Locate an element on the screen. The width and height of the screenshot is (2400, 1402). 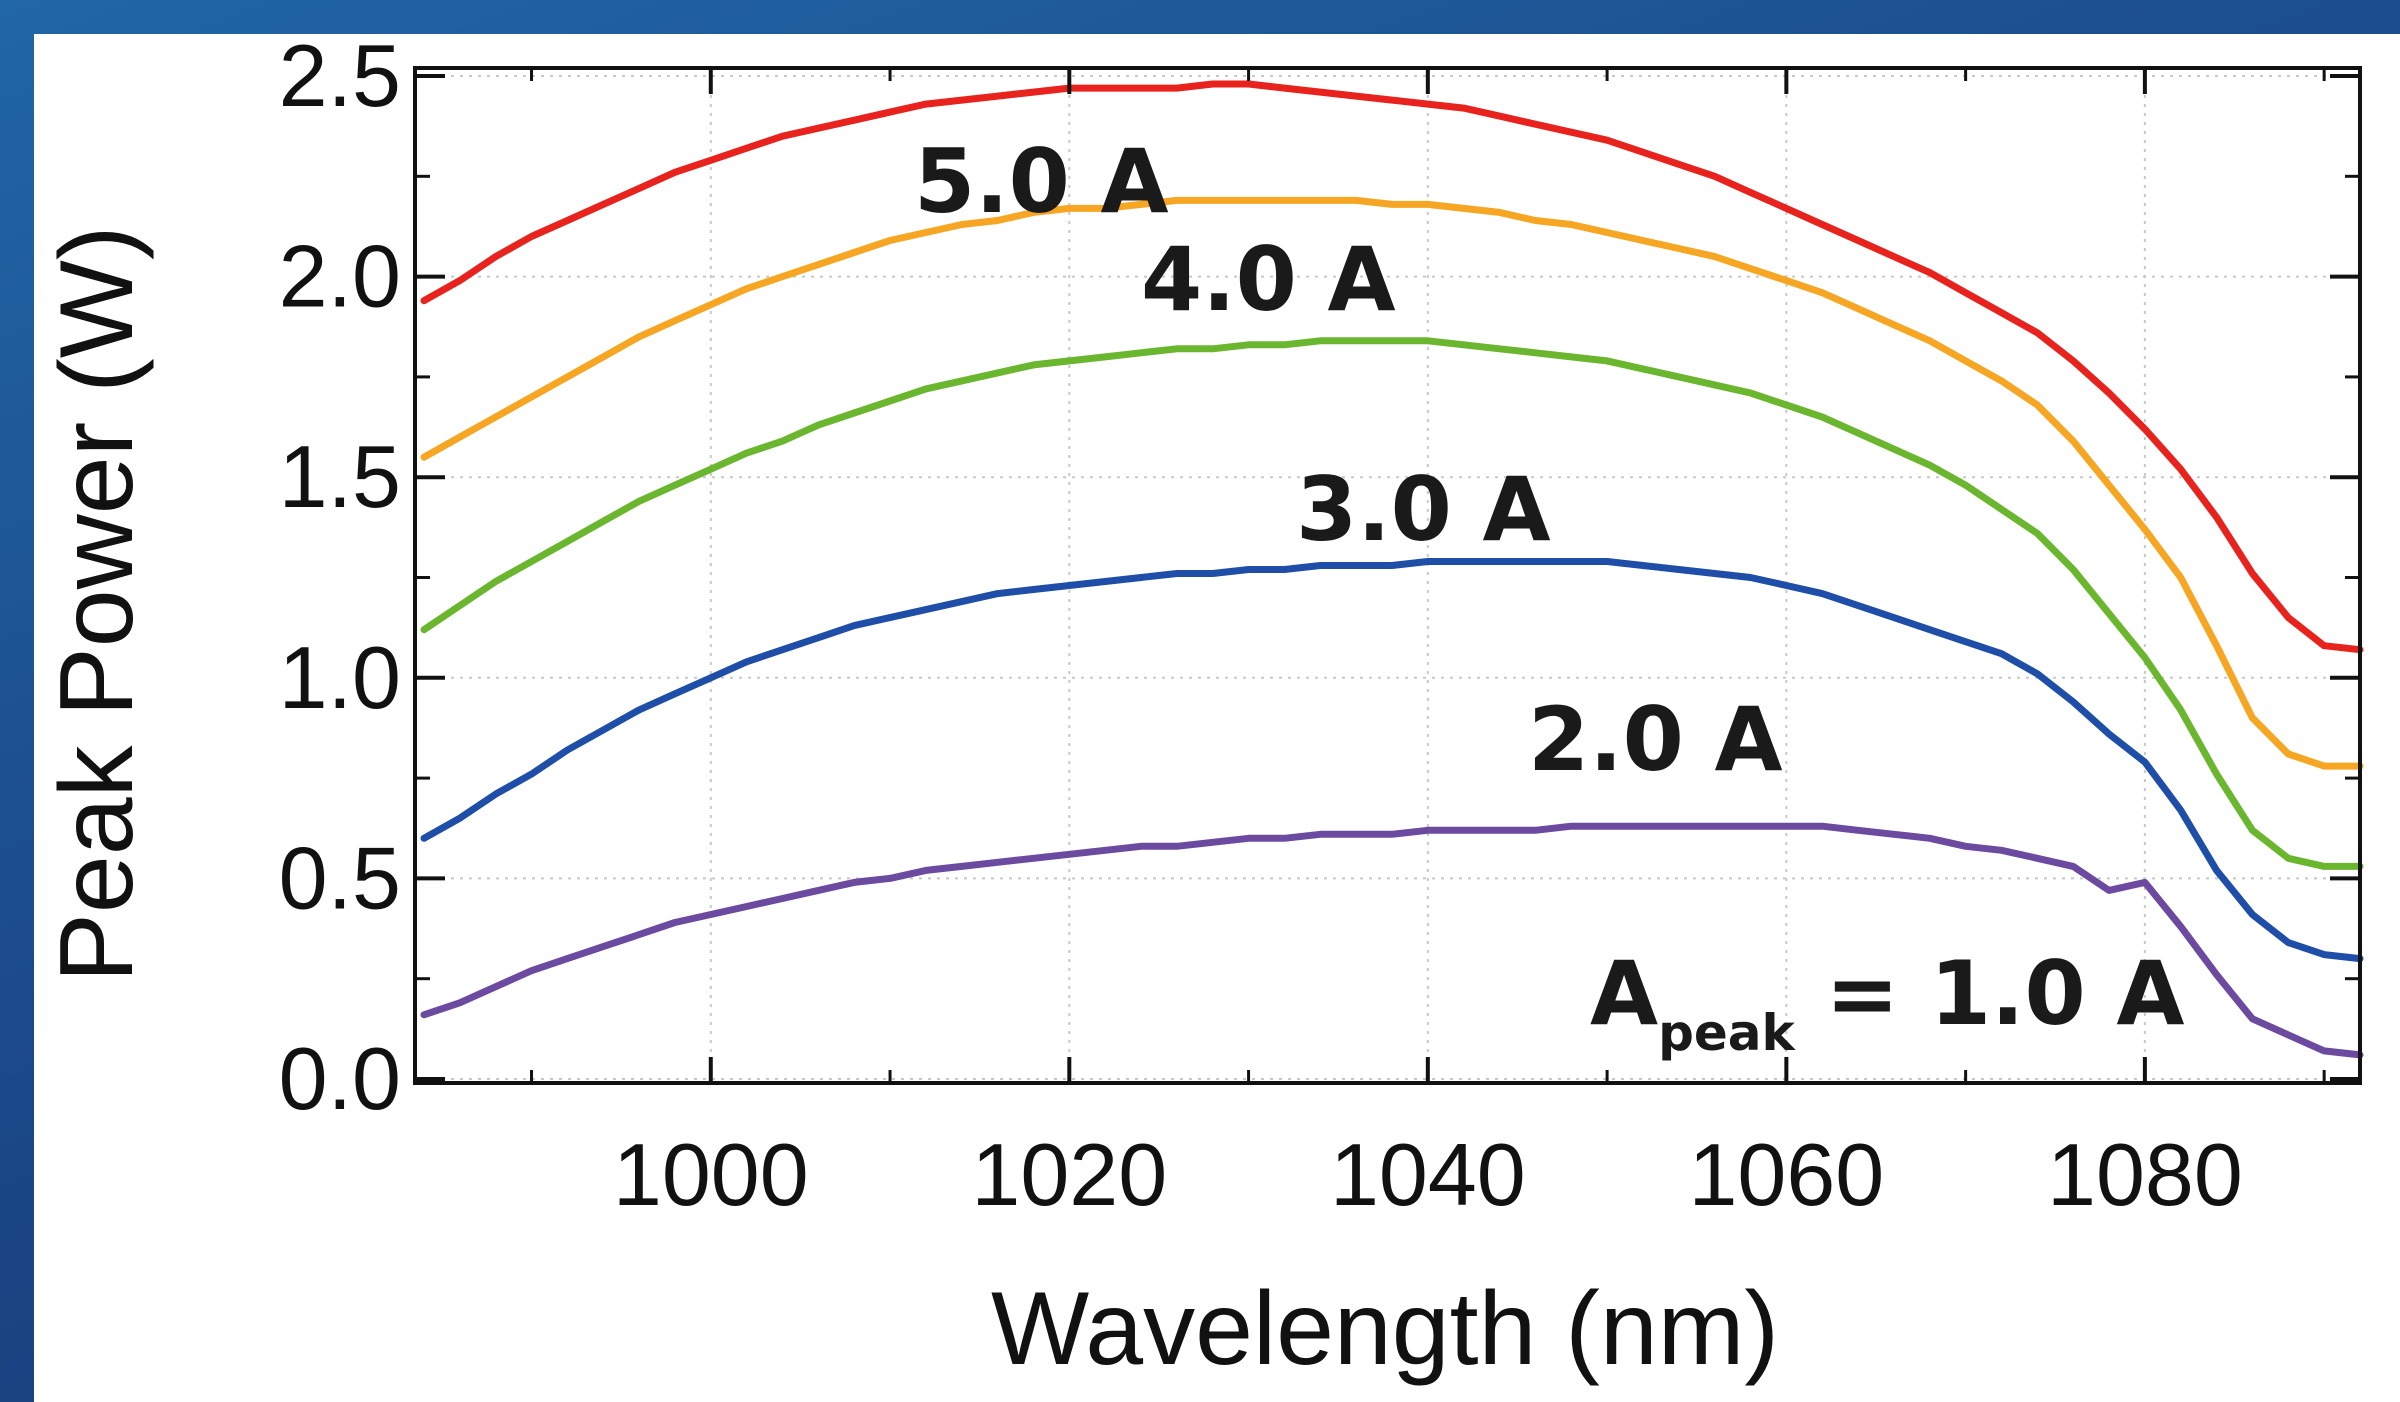
series-label-20: 2.0 A is located at coordinates (1655, 739).